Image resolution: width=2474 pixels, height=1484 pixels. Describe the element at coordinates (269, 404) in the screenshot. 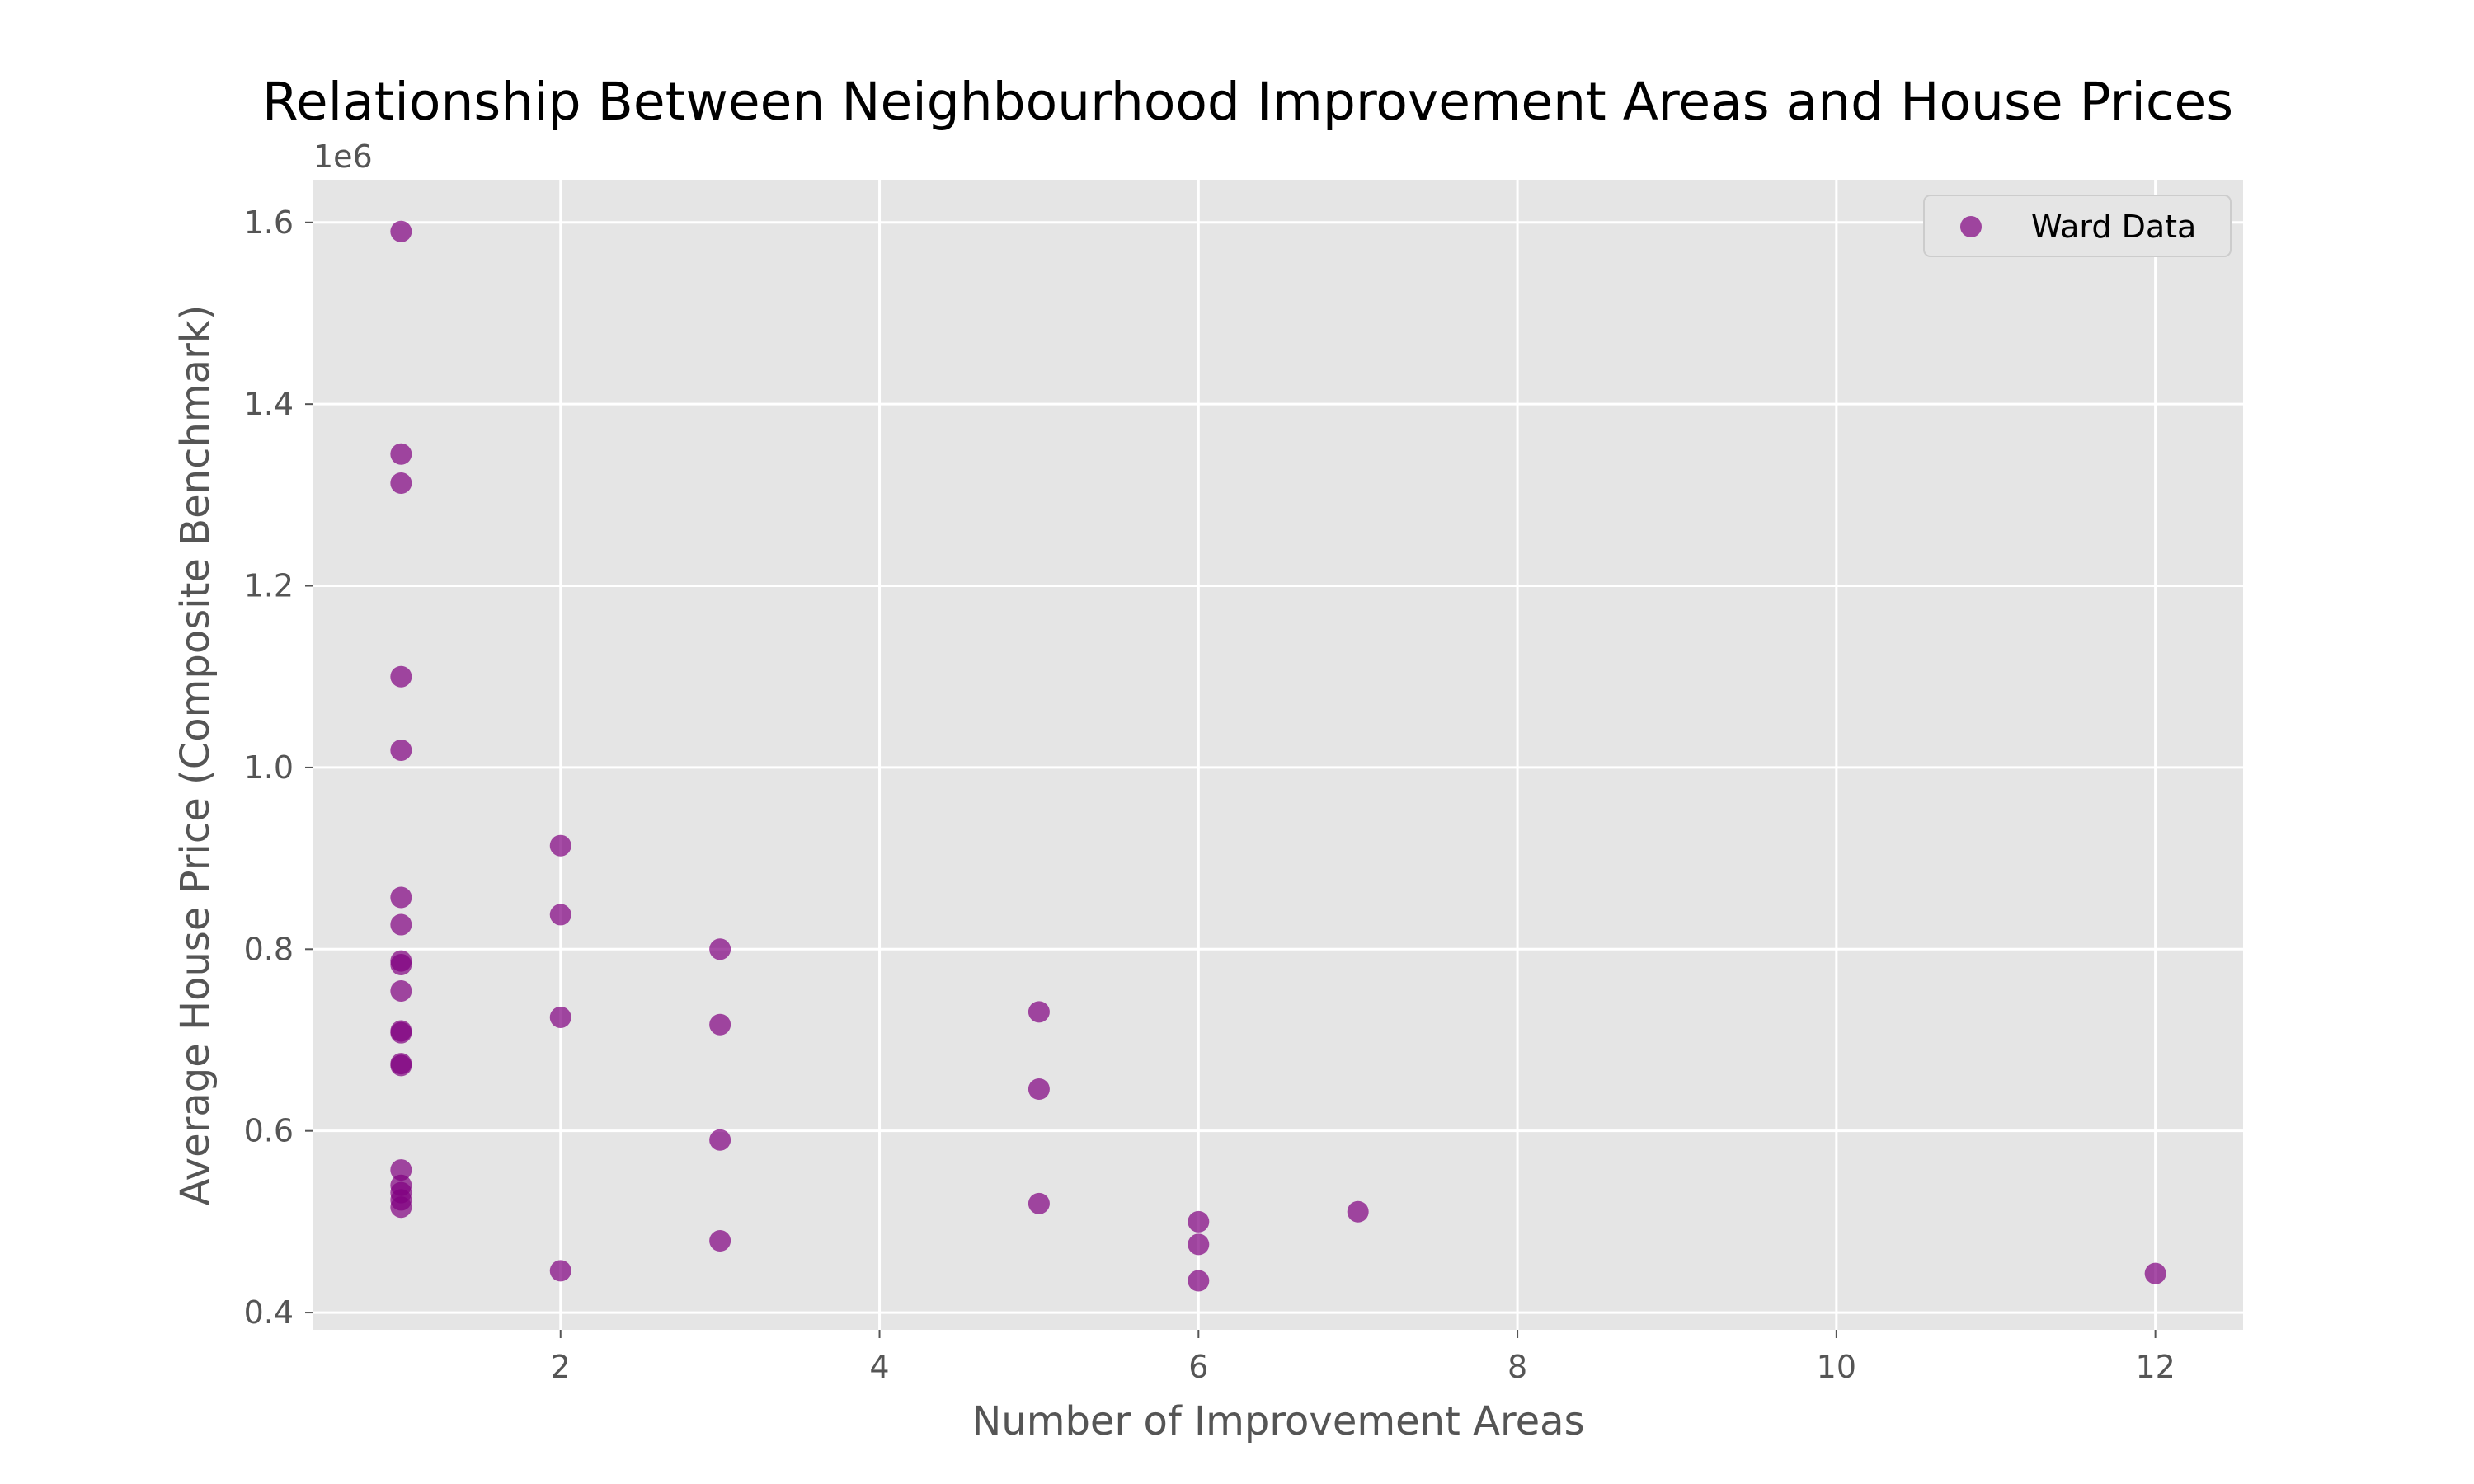

I see `y-tick-label: 1.4` at that location.